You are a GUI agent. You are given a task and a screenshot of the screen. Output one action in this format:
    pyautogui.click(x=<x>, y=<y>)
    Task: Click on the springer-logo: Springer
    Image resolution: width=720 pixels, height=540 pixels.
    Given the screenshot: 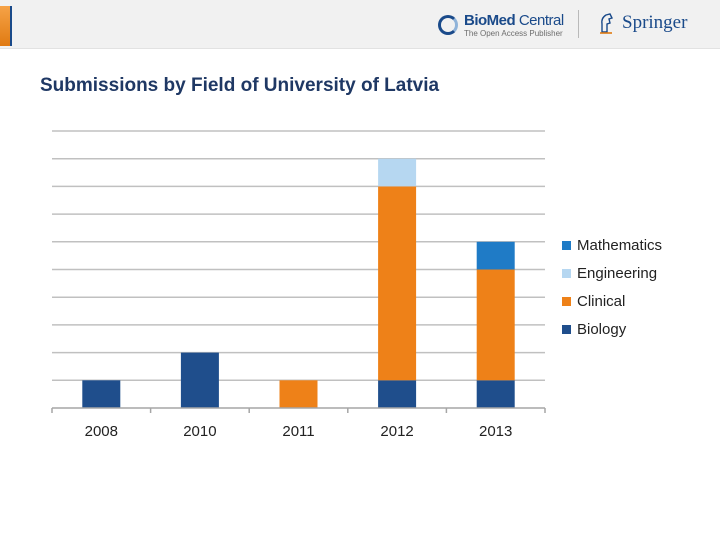 What is the action you would take?
    pyautogui.click(x=642, y=23)
    